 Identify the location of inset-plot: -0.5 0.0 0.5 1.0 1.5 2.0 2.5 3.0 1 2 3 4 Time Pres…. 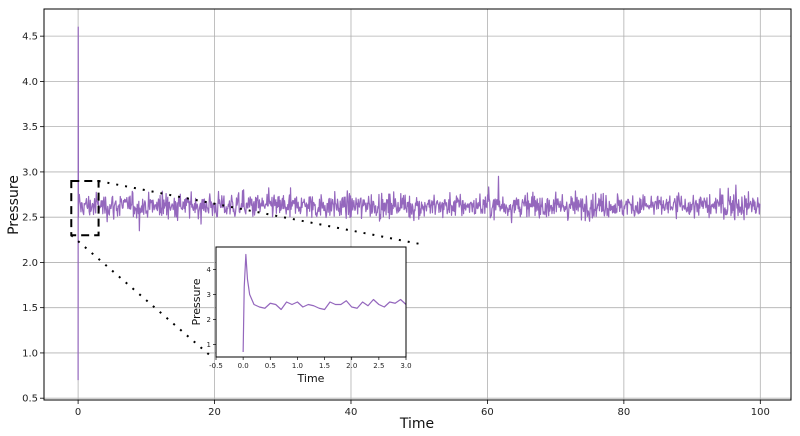
(301, 315).